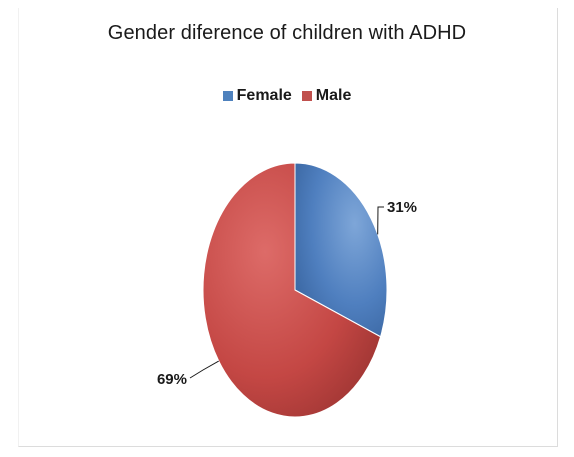  What do you see at coordinates (287, 33) in the screenshot?
I see `chart-title: Gender diference of children with ADHD` at bounding box center [287, 33].